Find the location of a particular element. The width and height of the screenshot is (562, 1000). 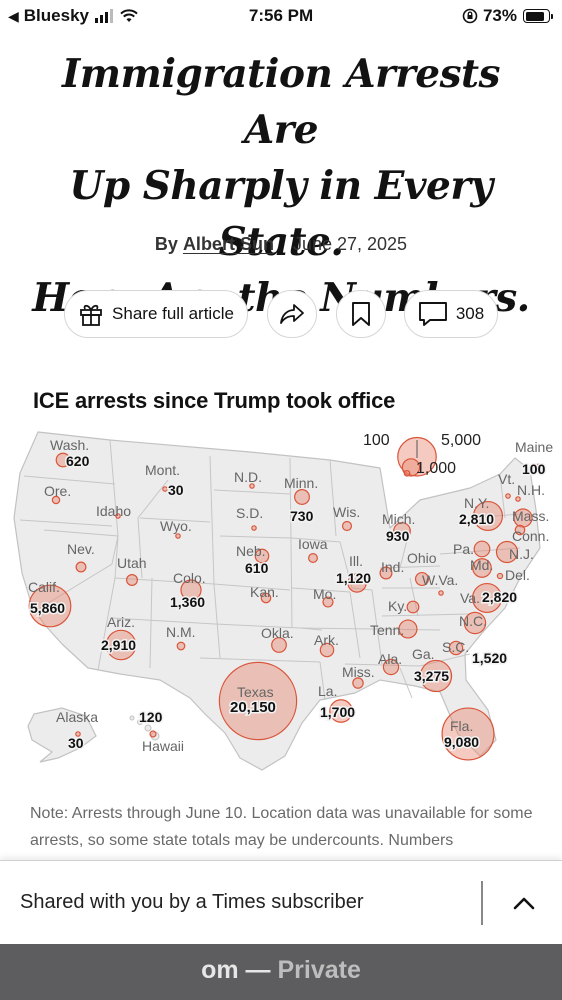

state-name-label: Colo. is located at coordinates (189, 578).